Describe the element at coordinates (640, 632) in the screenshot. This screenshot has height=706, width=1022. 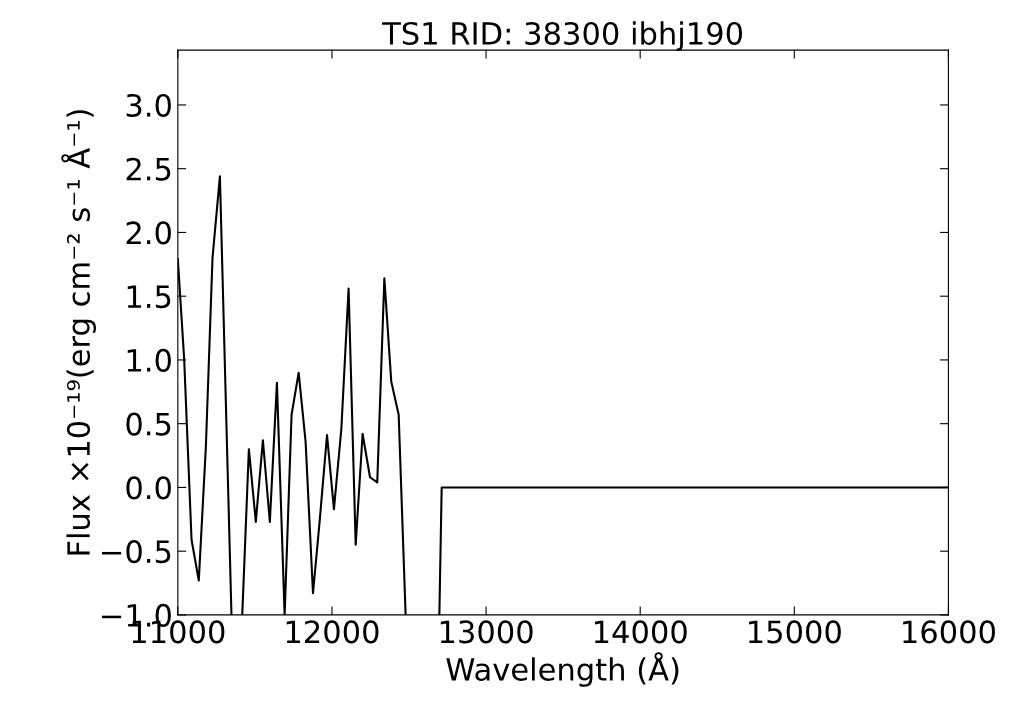
I see `x-tick-label: 14000` at that location.